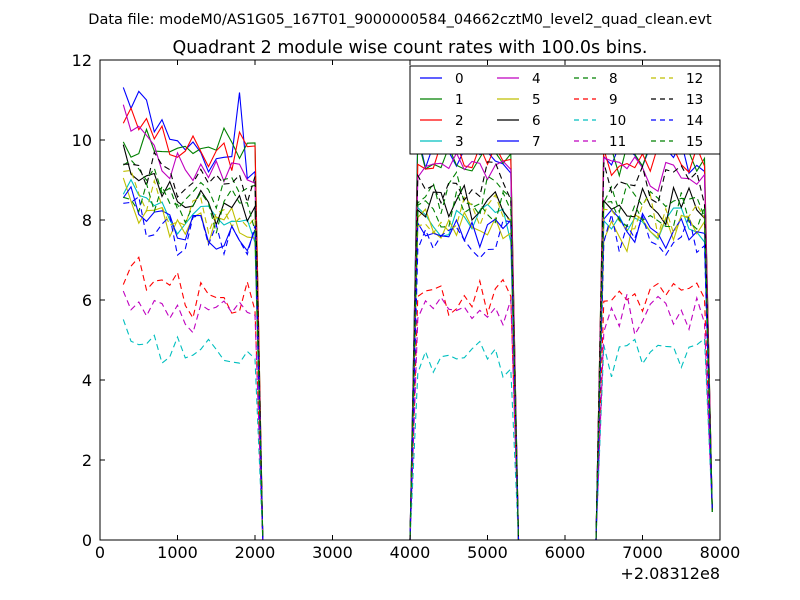 The height and width of the screenshot is (600, 800). I want to click on legend-label-2: 2, so click(459, 121).